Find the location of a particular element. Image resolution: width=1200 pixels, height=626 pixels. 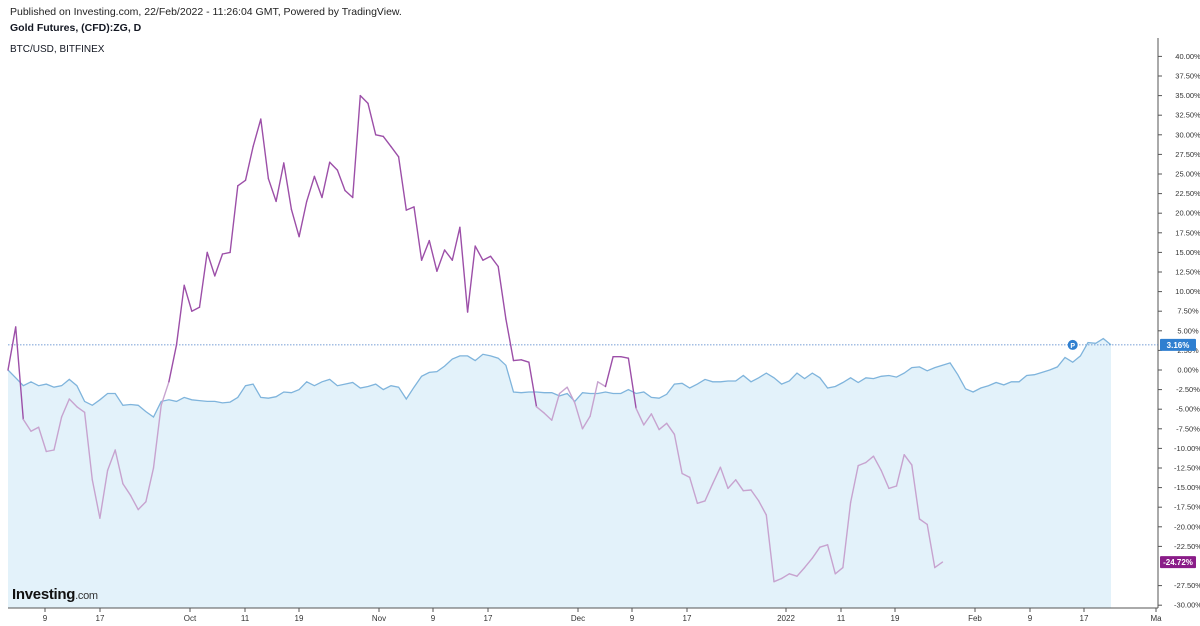

y-tick-label: -20.00% is located at coordinates (1187, 526).